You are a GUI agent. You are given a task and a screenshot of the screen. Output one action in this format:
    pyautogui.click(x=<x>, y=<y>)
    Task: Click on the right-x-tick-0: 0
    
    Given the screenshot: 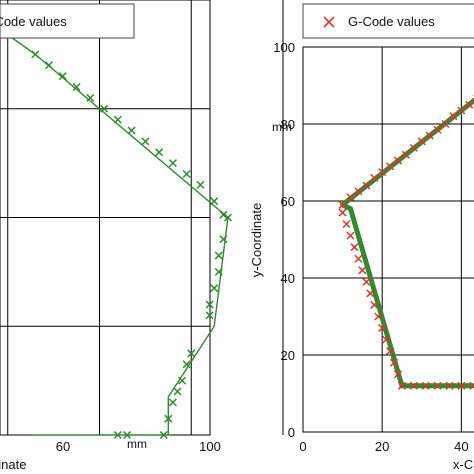 What is the action you would take?
    pyautogui.click(x=302, y=446)
    